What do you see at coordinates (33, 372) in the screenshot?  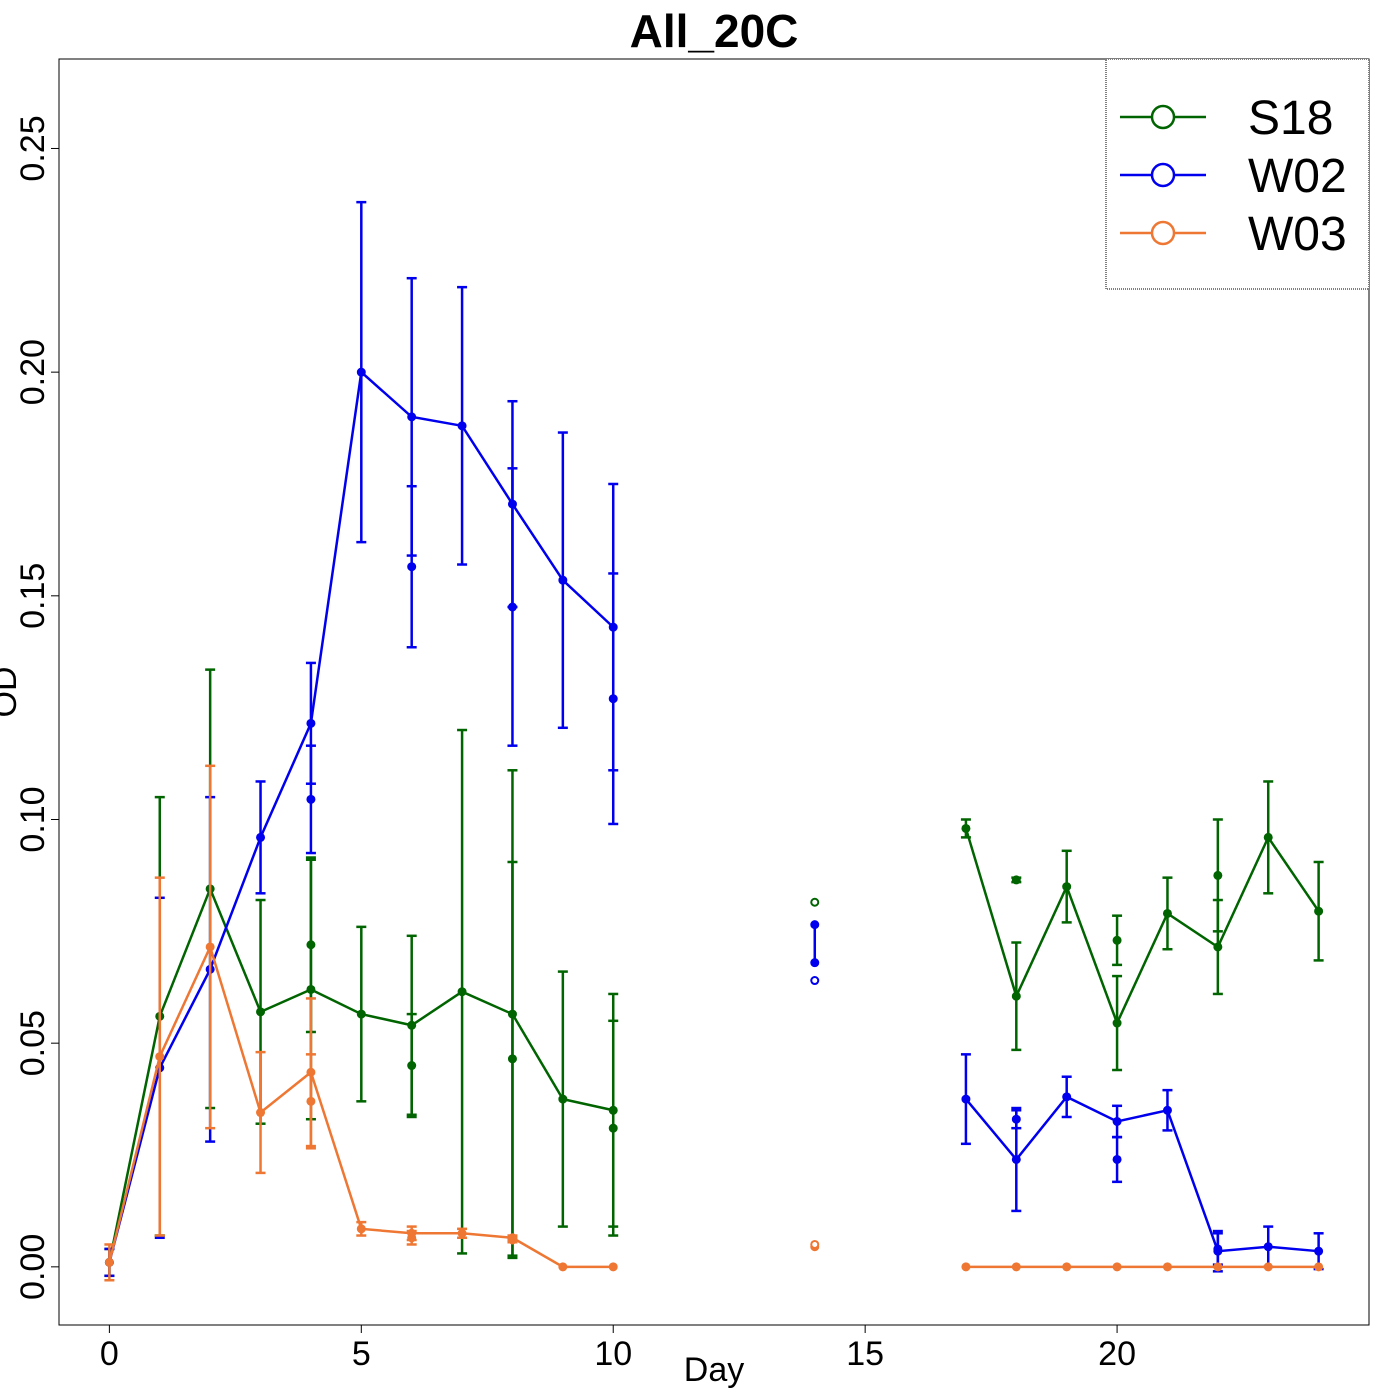 I see `y-tick-label: 0.20` at bounding box center [33, 372].